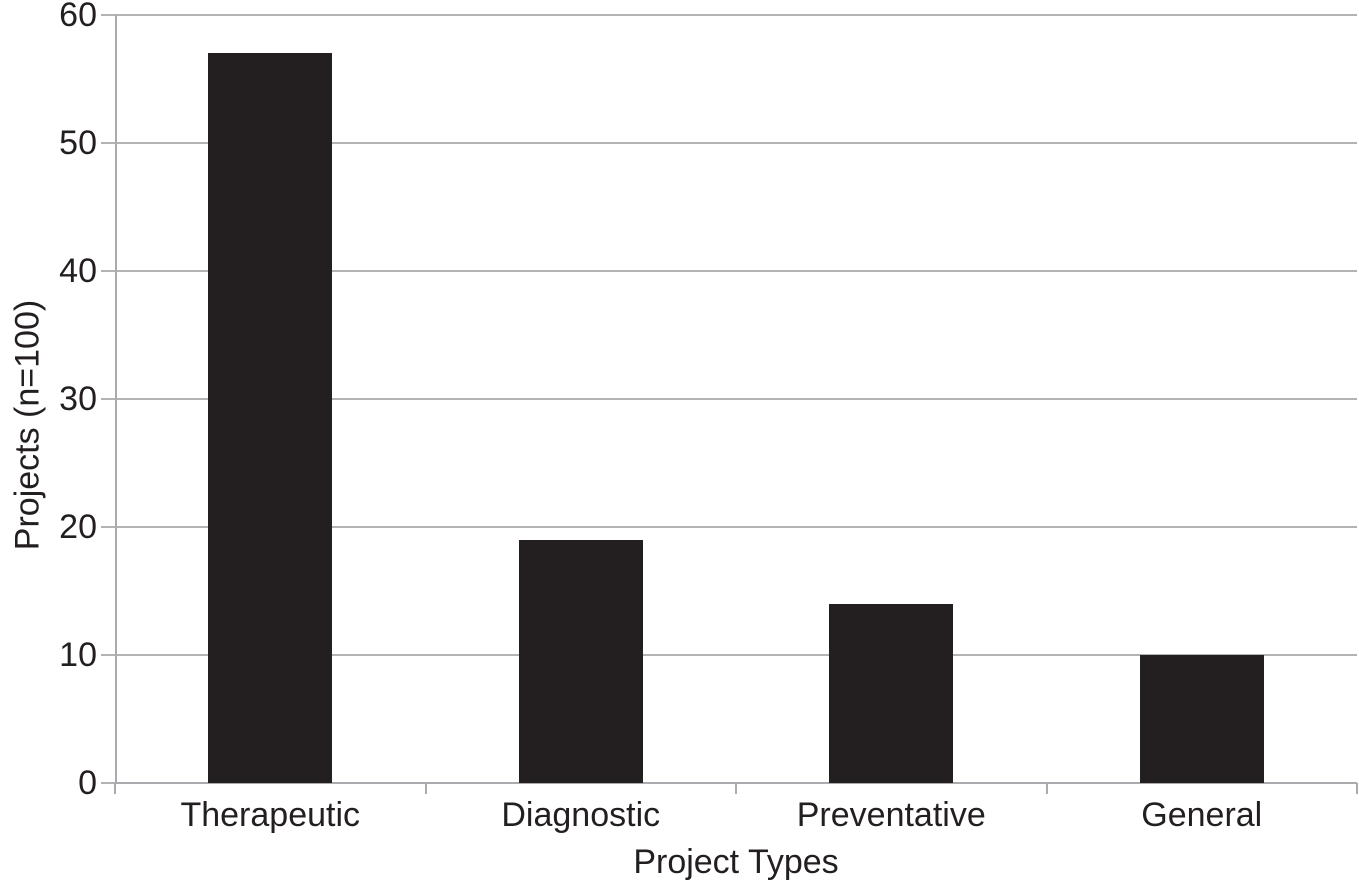 Image resolution: width=1359 pixels, height=885 pixels. I want to click on y-tick-label-50: 50, so click(78, 143).